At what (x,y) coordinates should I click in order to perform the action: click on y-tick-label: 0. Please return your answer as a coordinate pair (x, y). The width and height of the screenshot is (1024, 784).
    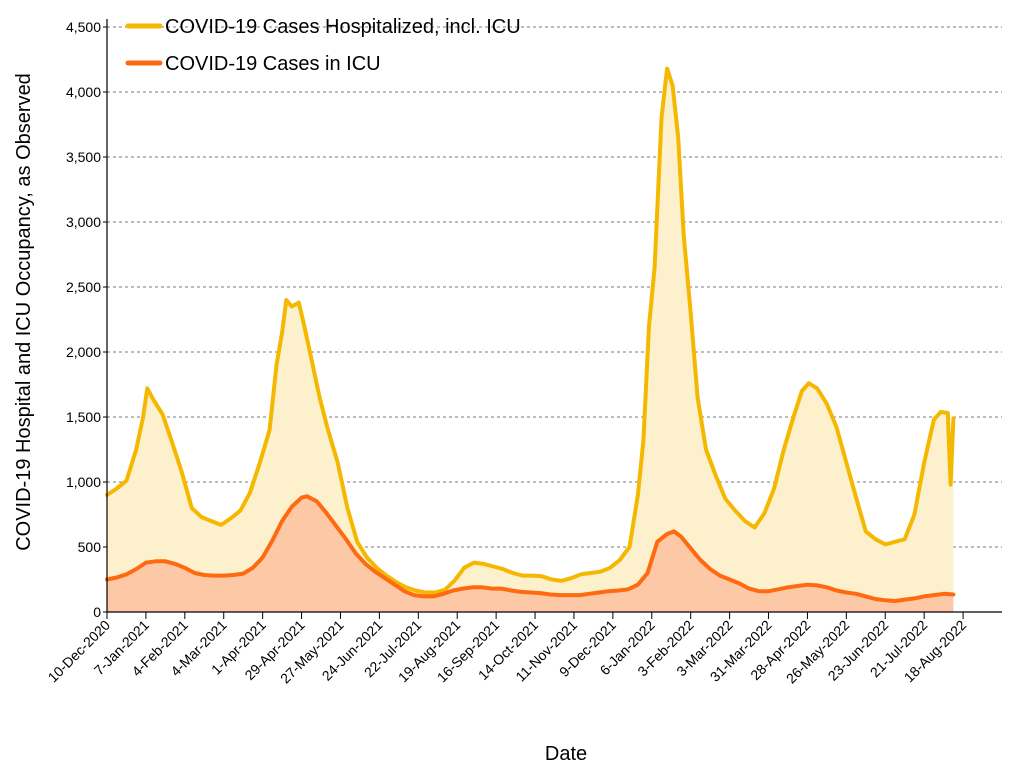
    Looking at the image, I should click on (97, 612).